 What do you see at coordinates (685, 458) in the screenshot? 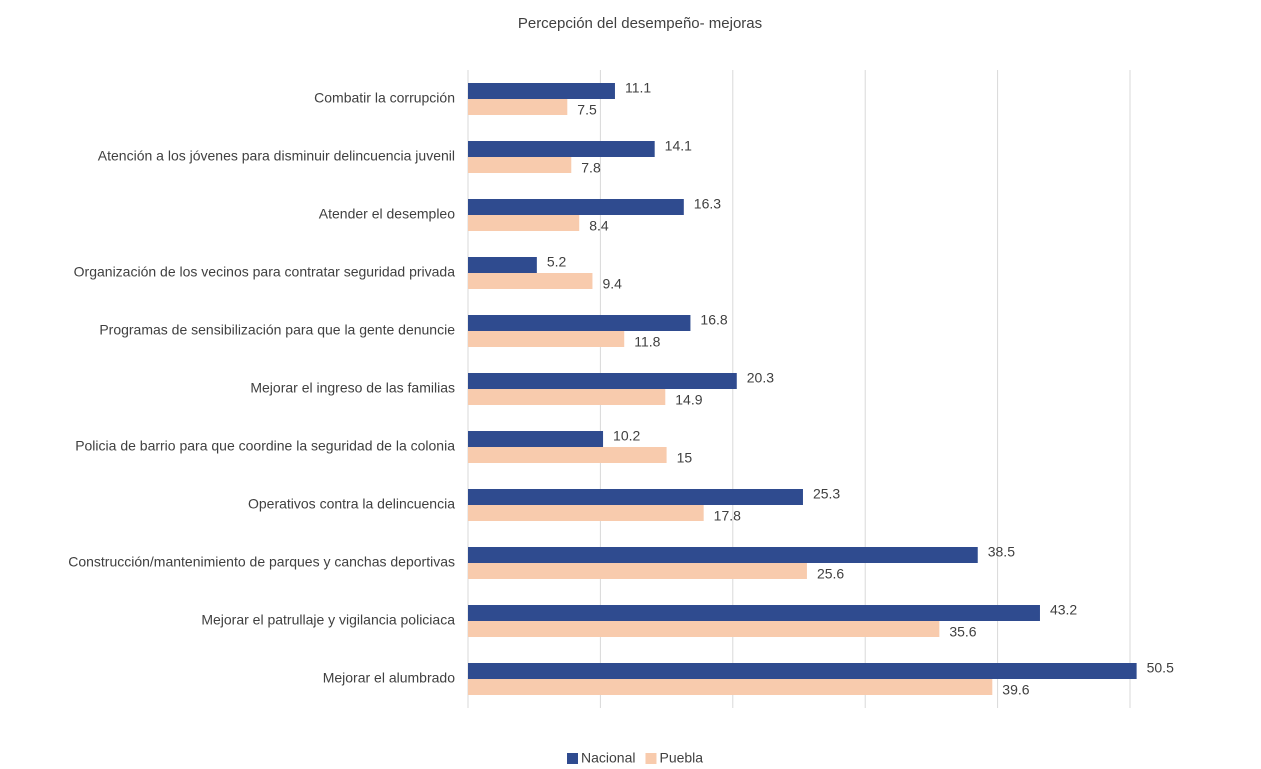
I see `data-label: 15` at bounding box center [685, 458].